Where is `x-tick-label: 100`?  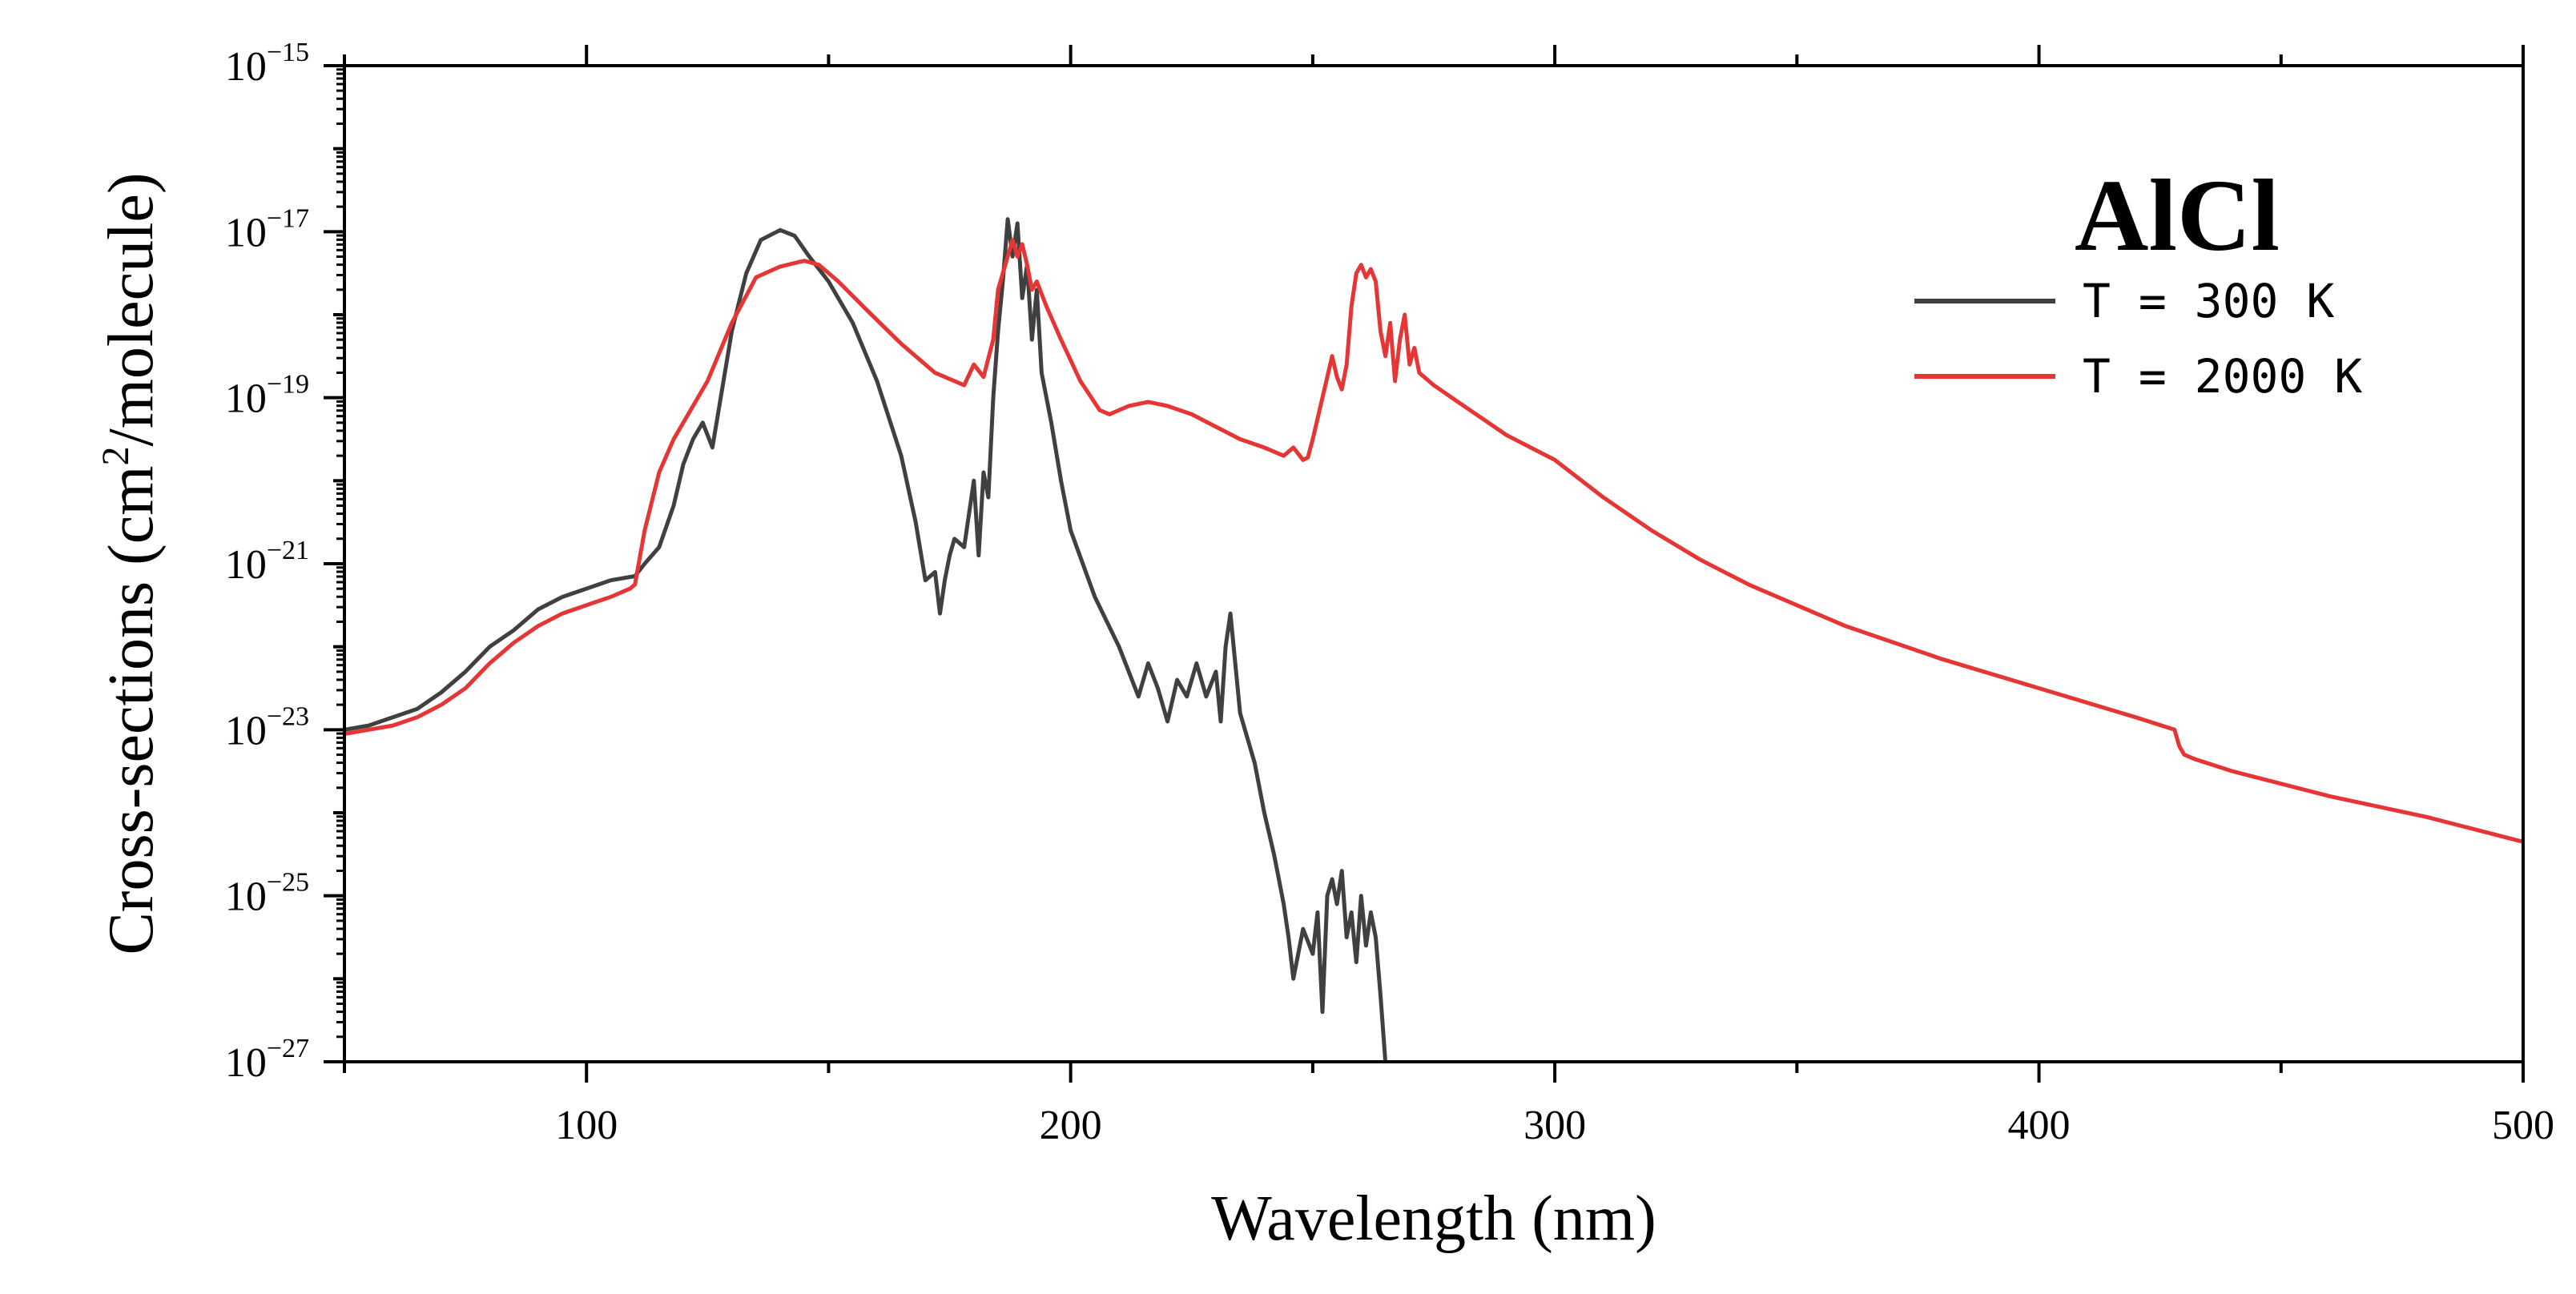
x-tick-label: 100 is located at coordinates (587, 1125).